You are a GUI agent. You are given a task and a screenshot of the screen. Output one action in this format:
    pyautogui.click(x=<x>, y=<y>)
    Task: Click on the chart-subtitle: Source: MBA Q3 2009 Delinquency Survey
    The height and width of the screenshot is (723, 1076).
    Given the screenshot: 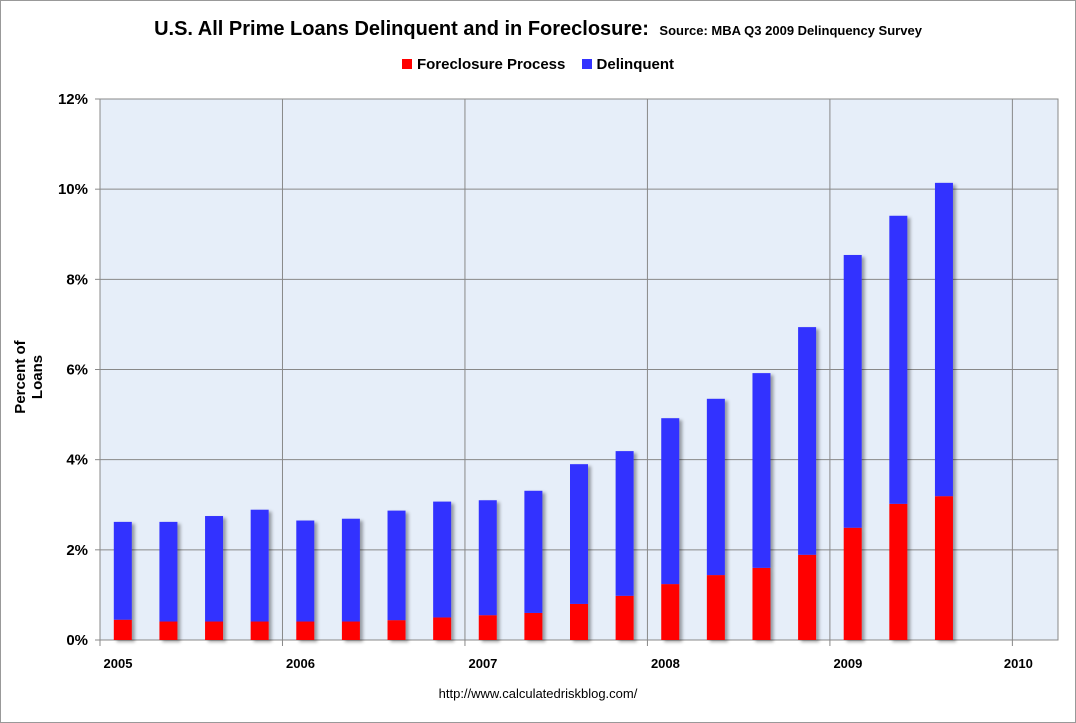 What is the action you would take?
    pyautogui.click(x=790, y=30)
    